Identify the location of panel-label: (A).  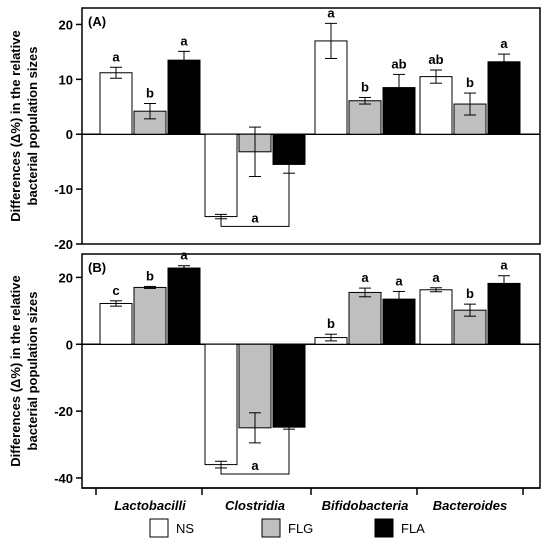
(97, 21).